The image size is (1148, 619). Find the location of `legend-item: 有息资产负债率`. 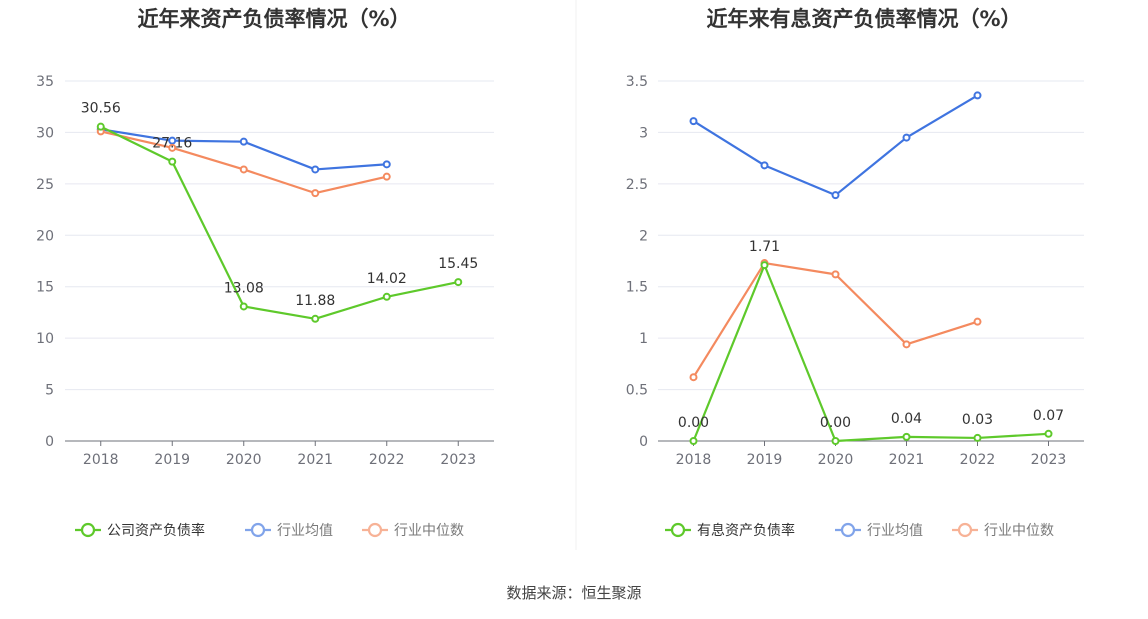

legend-item: 有息资产负债率 is located at coordinates (730, 530).